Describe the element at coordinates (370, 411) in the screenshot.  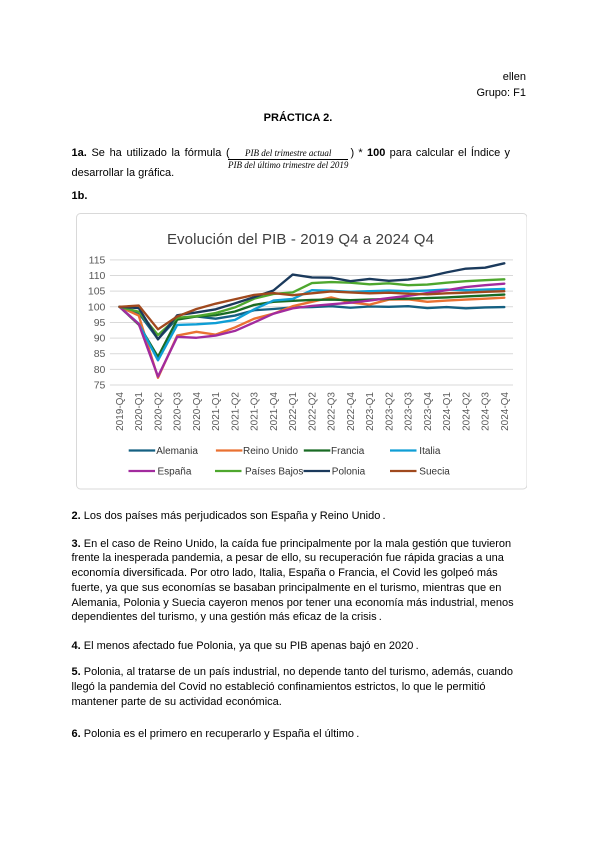
I see `svg-text: 2023-Q1` at that location.